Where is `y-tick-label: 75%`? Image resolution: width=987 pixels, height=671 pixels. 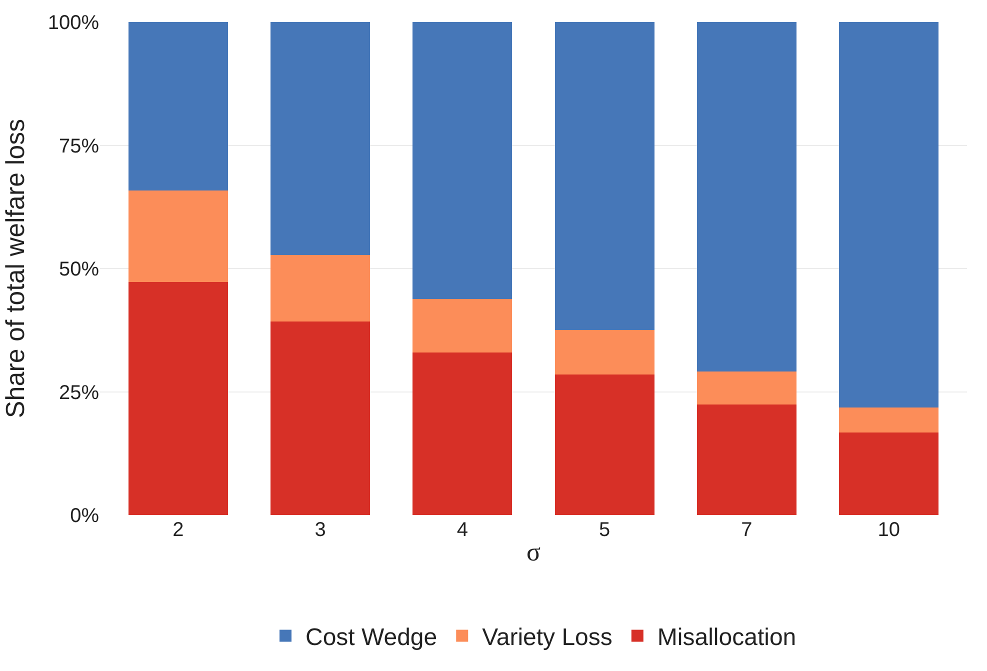 y-tick-label: 75% is located at coordinates (79, 146).